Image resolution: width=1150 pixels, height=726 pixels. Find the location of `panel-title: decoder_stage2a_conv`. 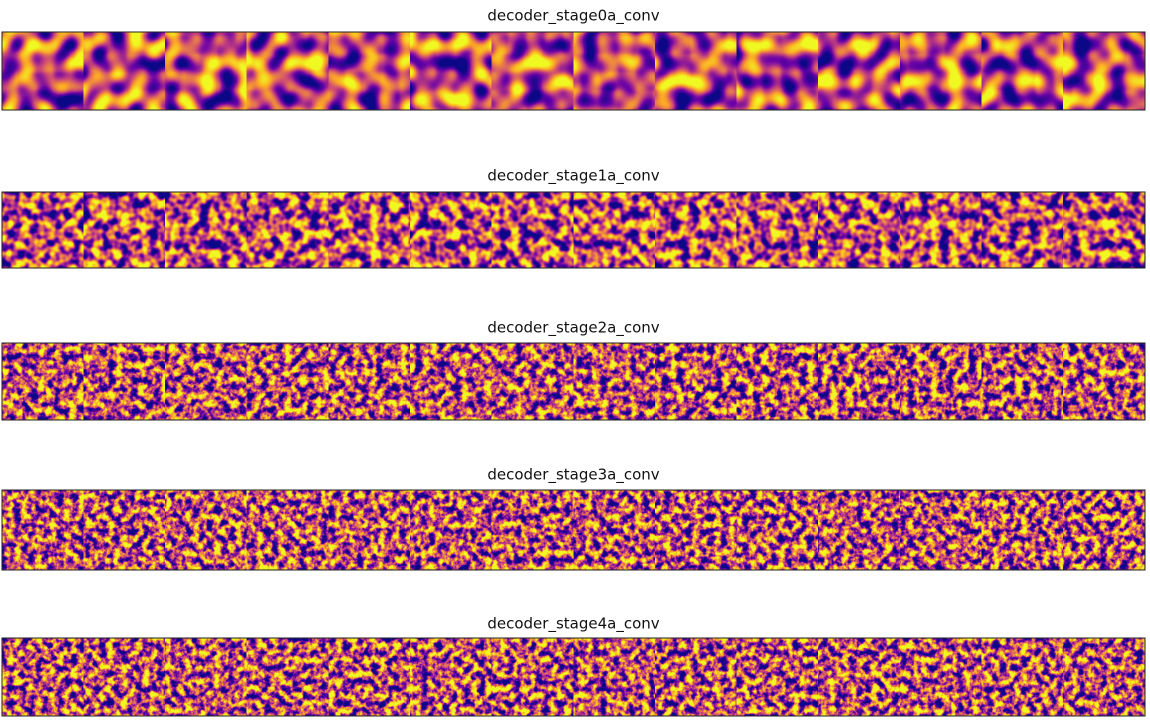

panel-title: decoder_stage2a_conv is located at coordinates (573, 328).